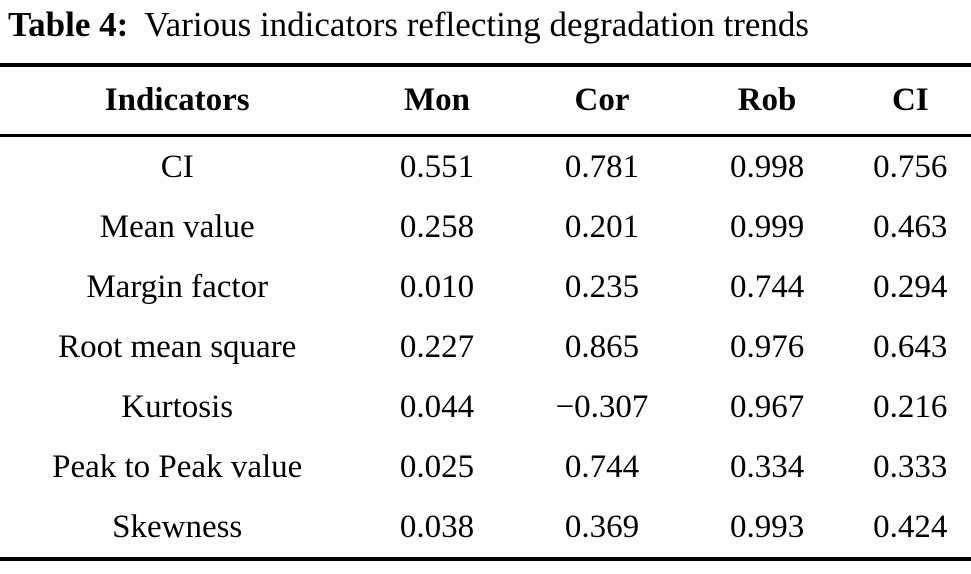 This screenshot has height=574, width=971. I want to click on value-cell: 0.424, so click(910, 526).